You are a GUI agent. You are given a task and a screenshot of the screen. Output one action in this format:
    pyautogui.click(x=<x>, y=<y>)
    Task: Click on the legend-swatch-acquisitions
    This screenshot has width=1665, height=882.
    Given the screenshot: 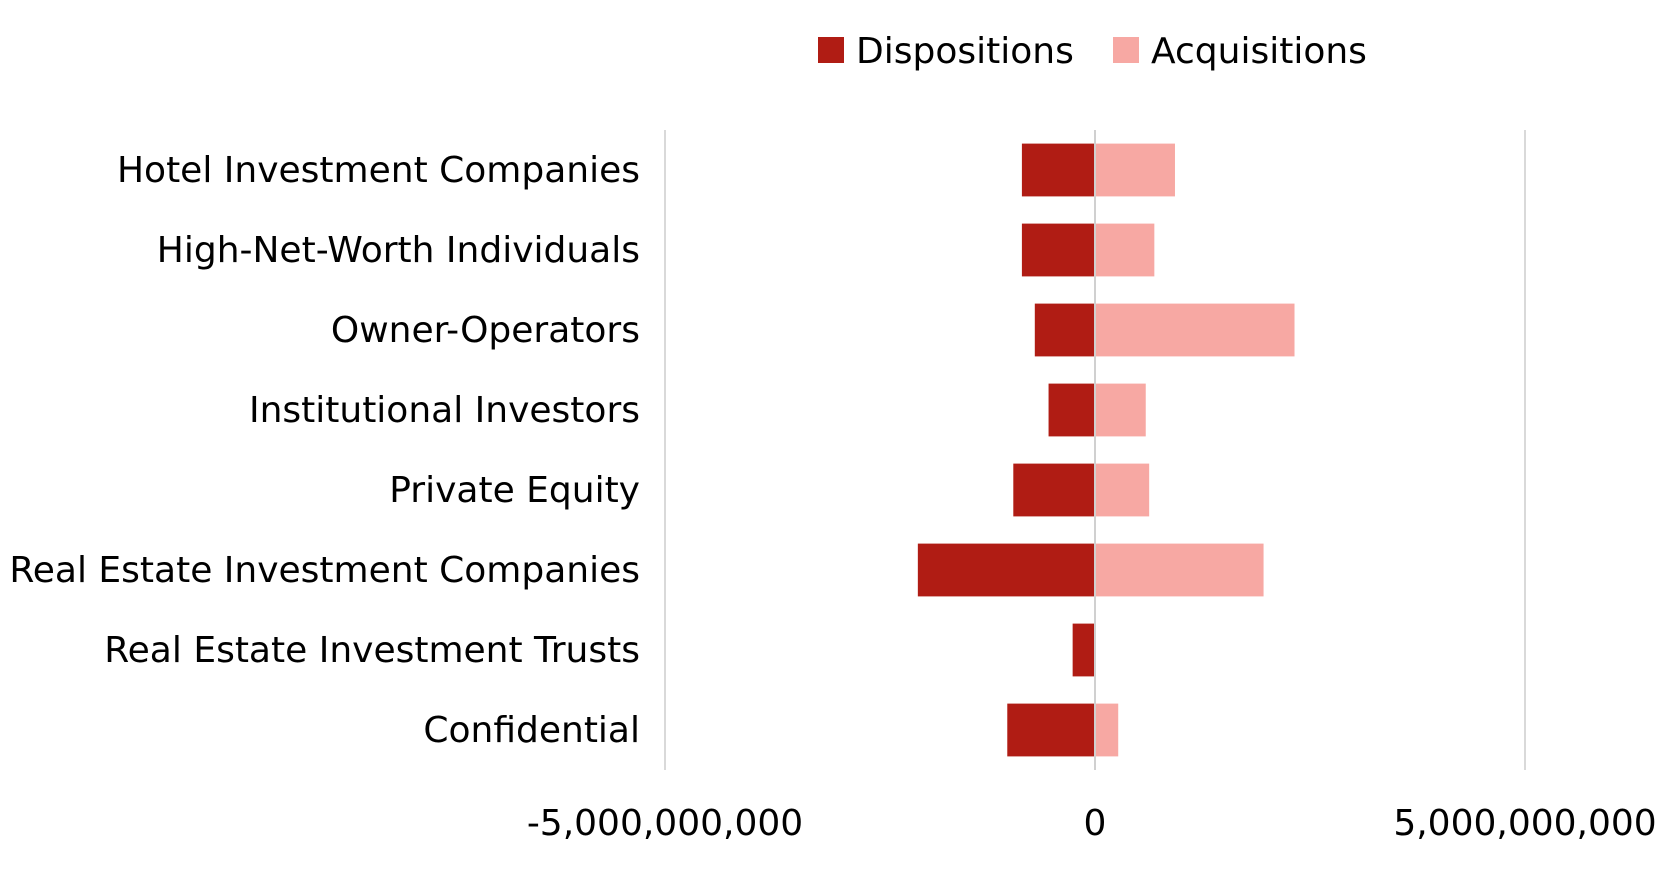 What is the action you would take?
    pyautogui.click(x=1126, y=50)
    